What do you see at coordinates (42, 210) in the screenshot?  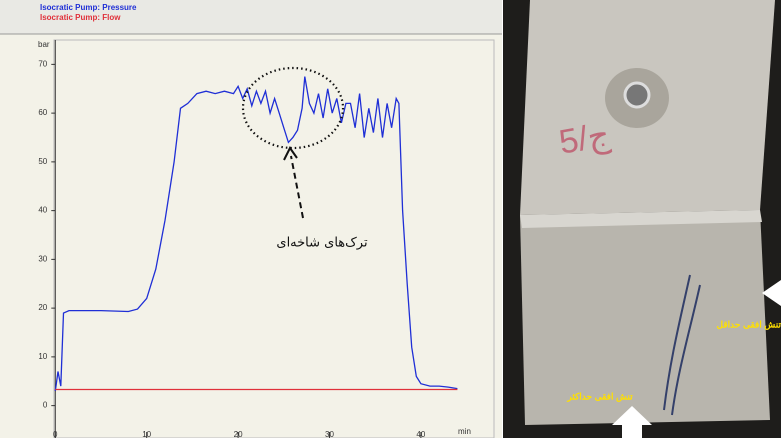 I see `y-tick-label: 40` at bounding box center [42, 210].